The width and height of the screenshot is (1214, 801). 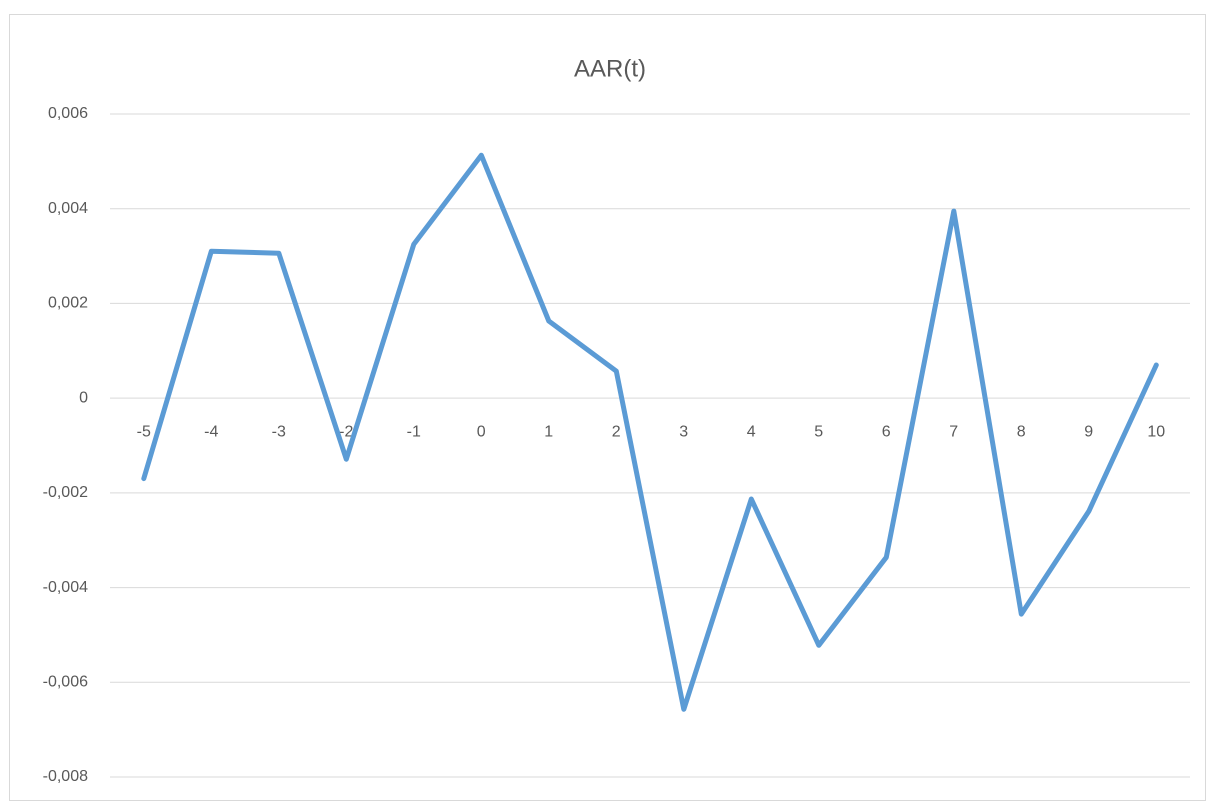 What do you see at coordinates (751, 431) in the screenshot?
I see `x-tick-label: 4` at bounding box center [751, 431].